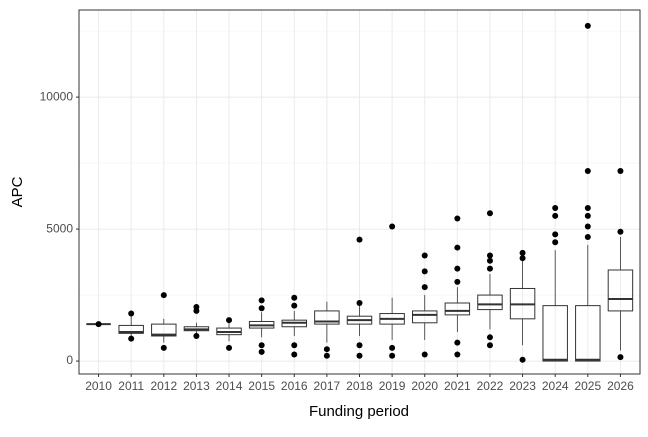  What do you see at coordinates (98, 386) in the screenshot?
I see `x-tick-label: 2010` at bounding box center [98, 386].